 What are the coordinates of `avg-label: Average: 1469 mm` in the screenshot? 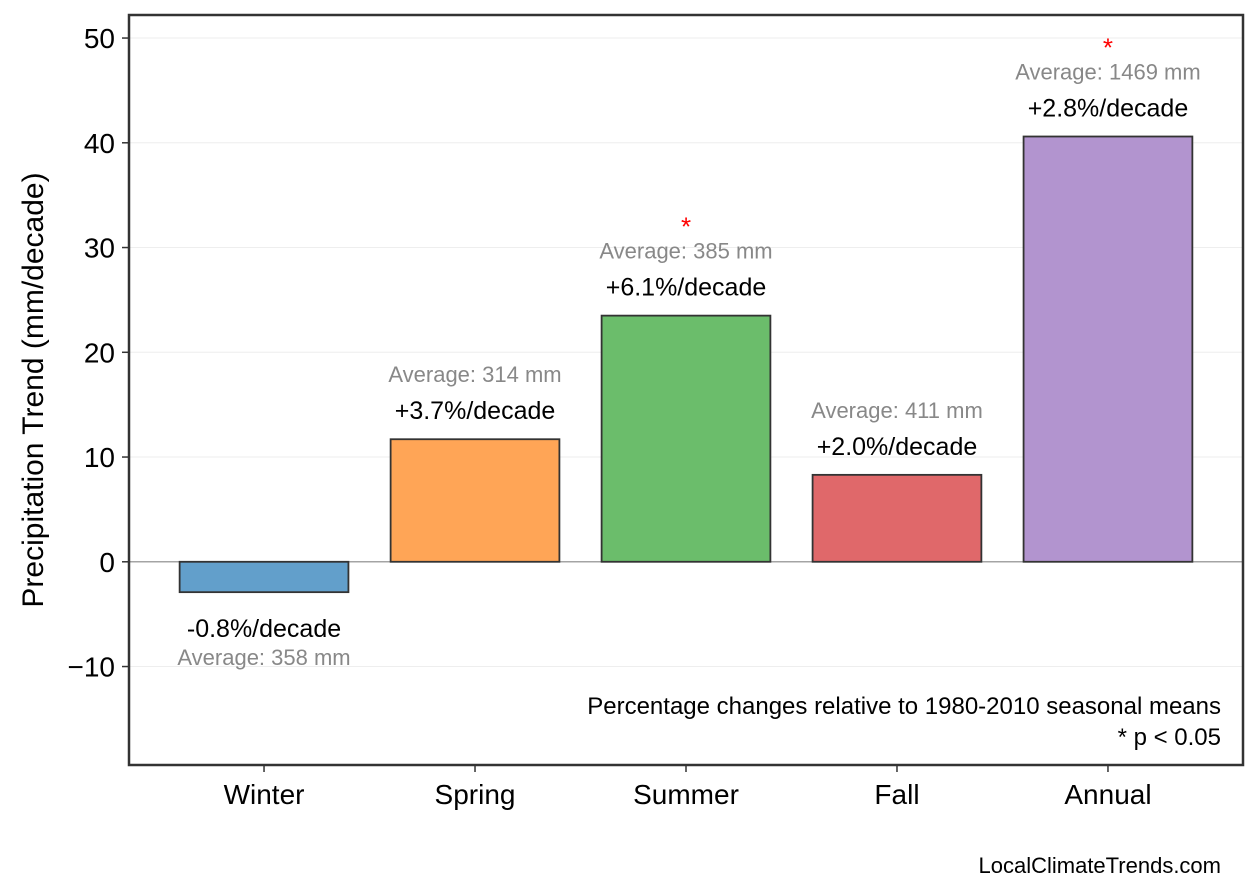 It's located at (1107, 72).